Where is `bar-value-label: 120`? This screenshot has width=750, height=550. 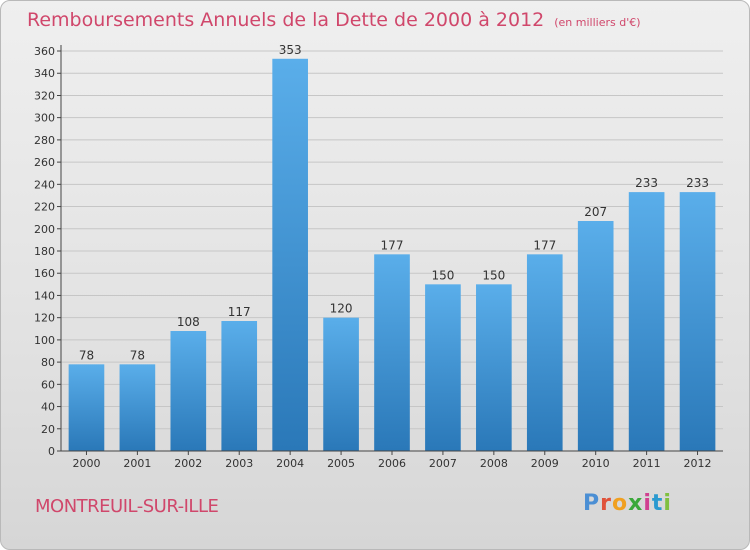
bar-value-label: 120 is located at coordinates (341, 309).